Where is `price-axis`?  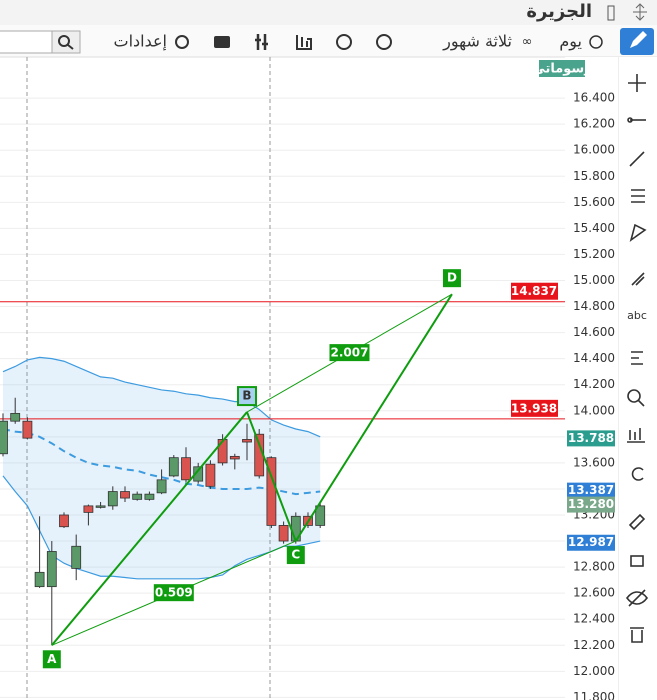 price-axis is located at coordinates (591, 378).